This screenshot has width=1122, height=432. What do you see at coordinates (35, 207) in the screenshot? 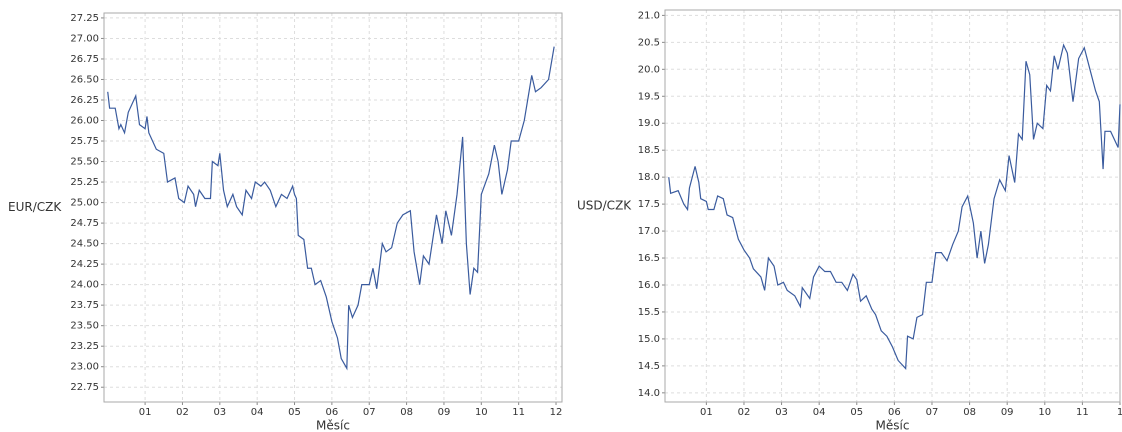
I see `y-axis-title: EUR/CZK` at bounding box center [35, 207].